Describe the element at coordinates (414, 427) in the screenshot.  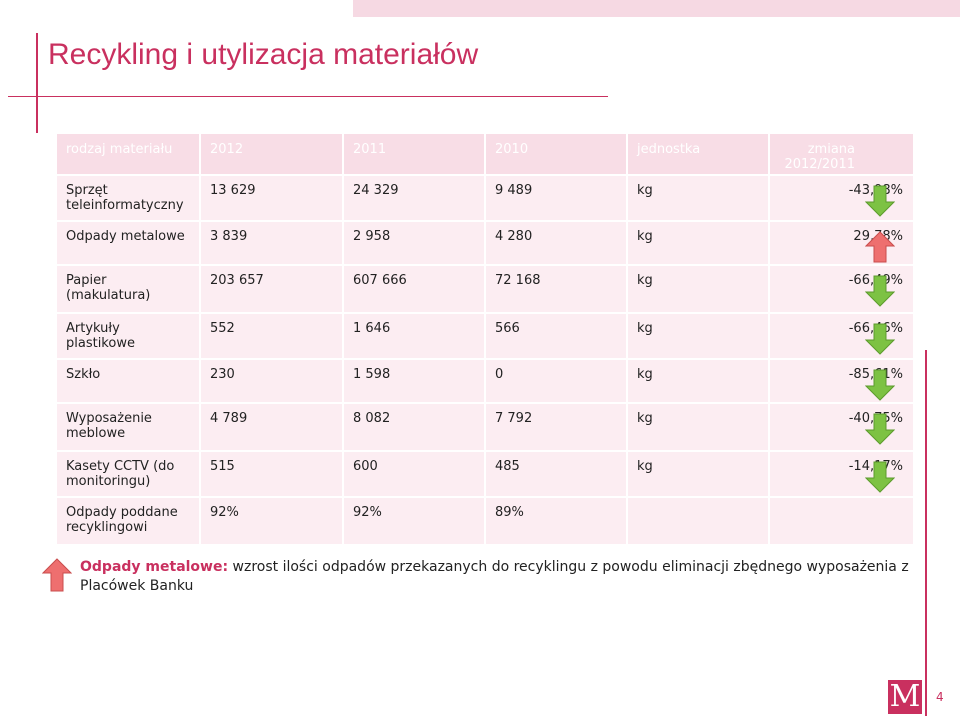
I see `cell-2011: 8 082` at that location.